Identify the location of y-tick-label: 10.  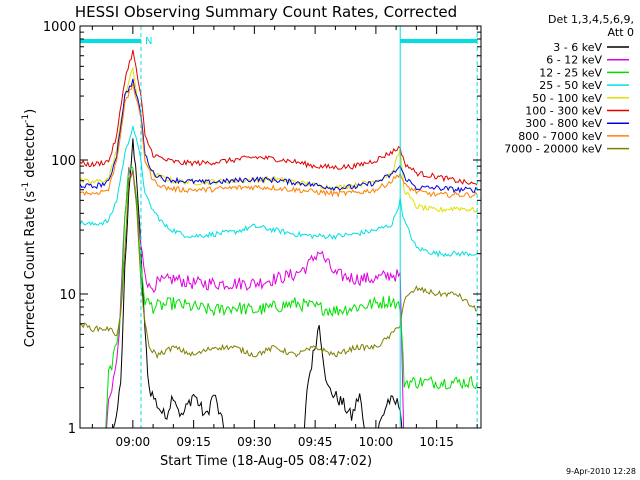
(67, 295).